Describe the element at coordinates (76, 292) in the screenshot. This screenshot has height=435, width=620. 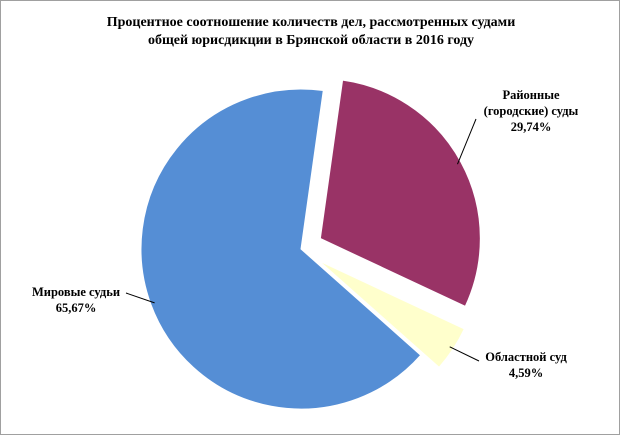
I see `category-label: Мировые судьи` at that location.